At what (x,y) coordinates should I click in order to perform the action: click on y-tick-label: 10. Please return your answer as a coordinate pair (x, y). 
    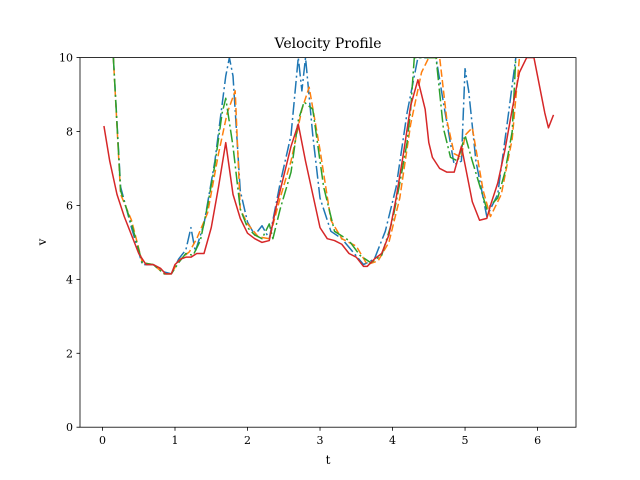
    Looking at the image, I should click on (66, 58).